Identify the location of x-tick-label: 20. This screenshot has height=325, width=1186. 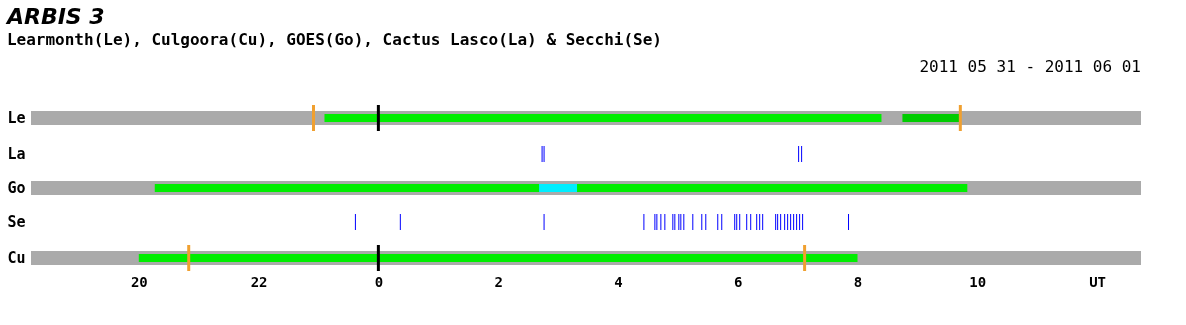
(139, 281).